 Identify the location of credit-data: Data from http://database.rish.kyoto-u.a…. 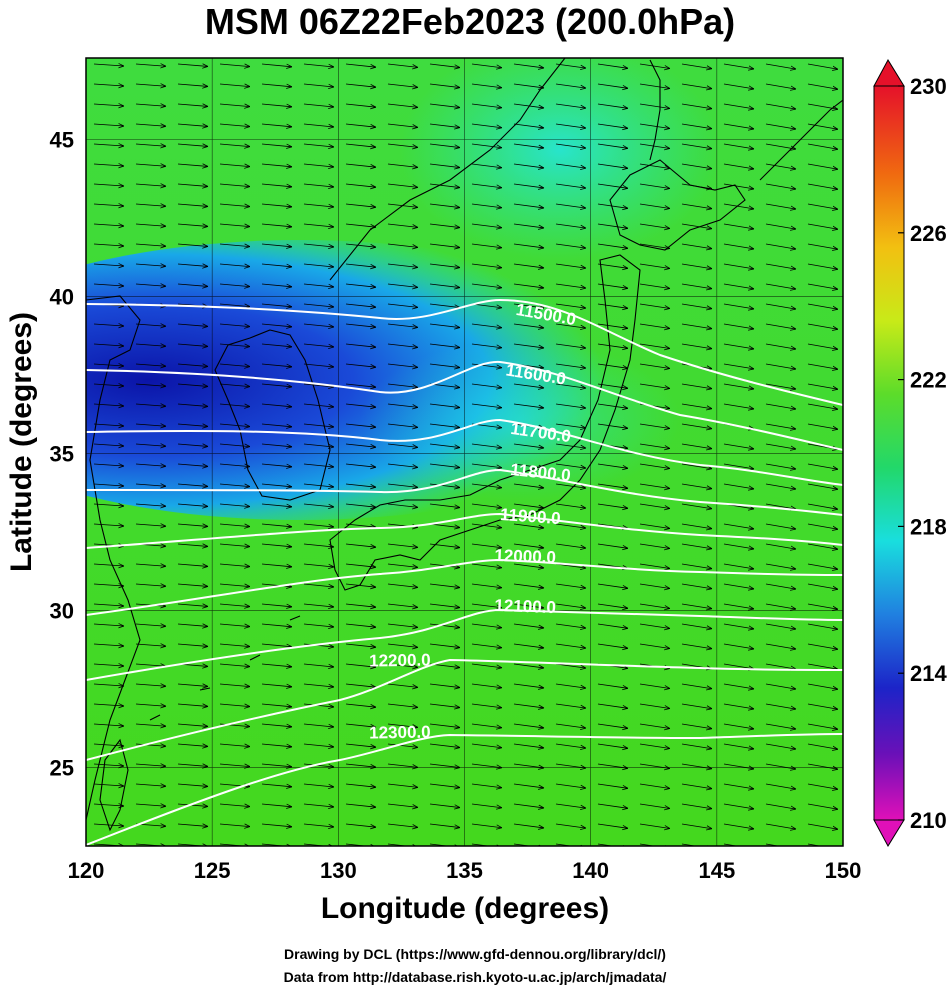
(475, 977).